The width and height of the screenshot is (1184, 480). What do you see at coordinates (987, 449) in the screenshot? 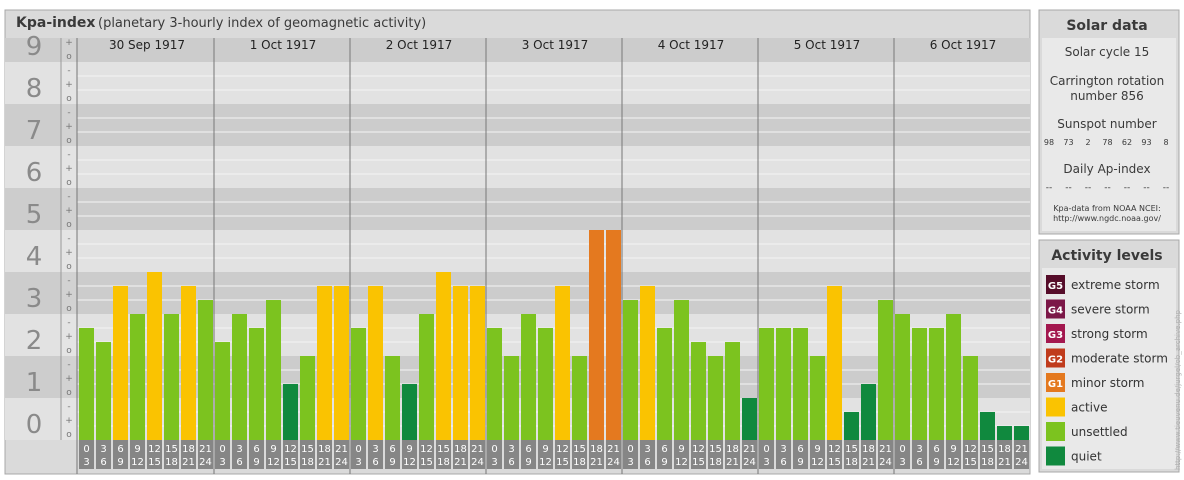
I see `time-start-label: 15` at bounding box center [987, 449].